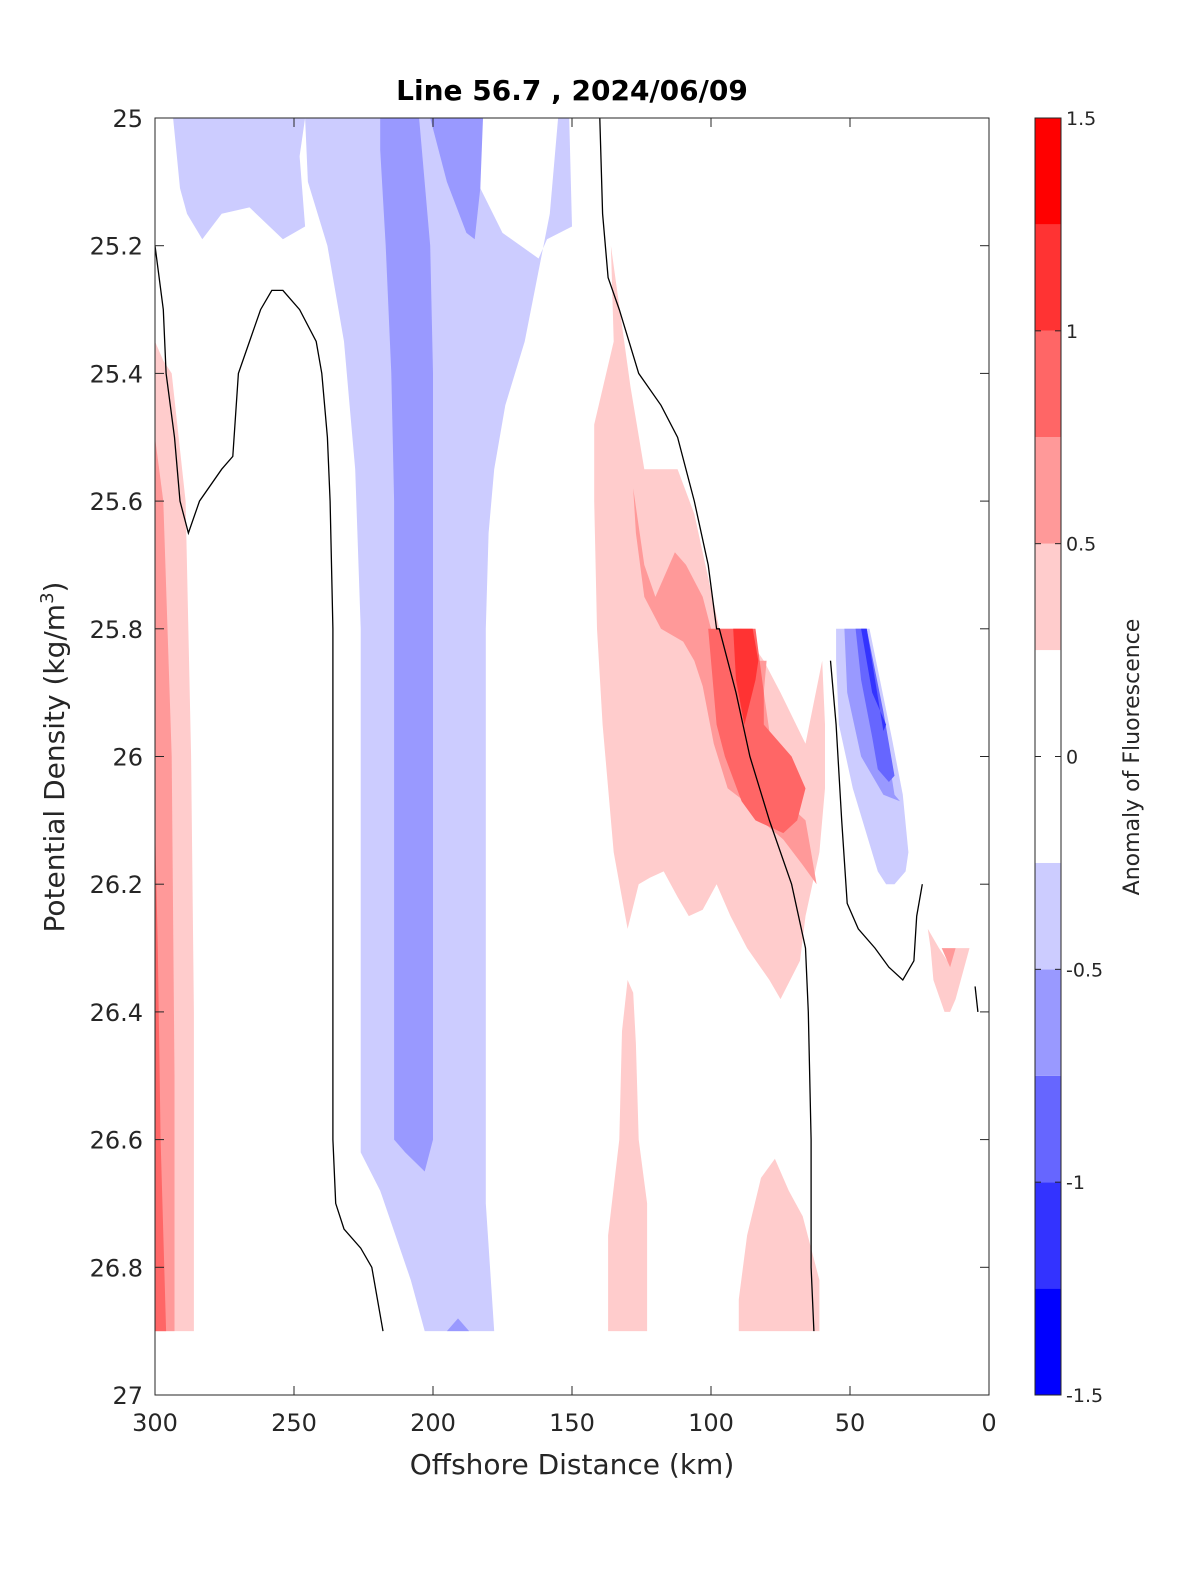 Image resolution: width=1200 pixels, height=1575 pixels. I want to click on y-tick-label: 25.2, so click(116, 247).